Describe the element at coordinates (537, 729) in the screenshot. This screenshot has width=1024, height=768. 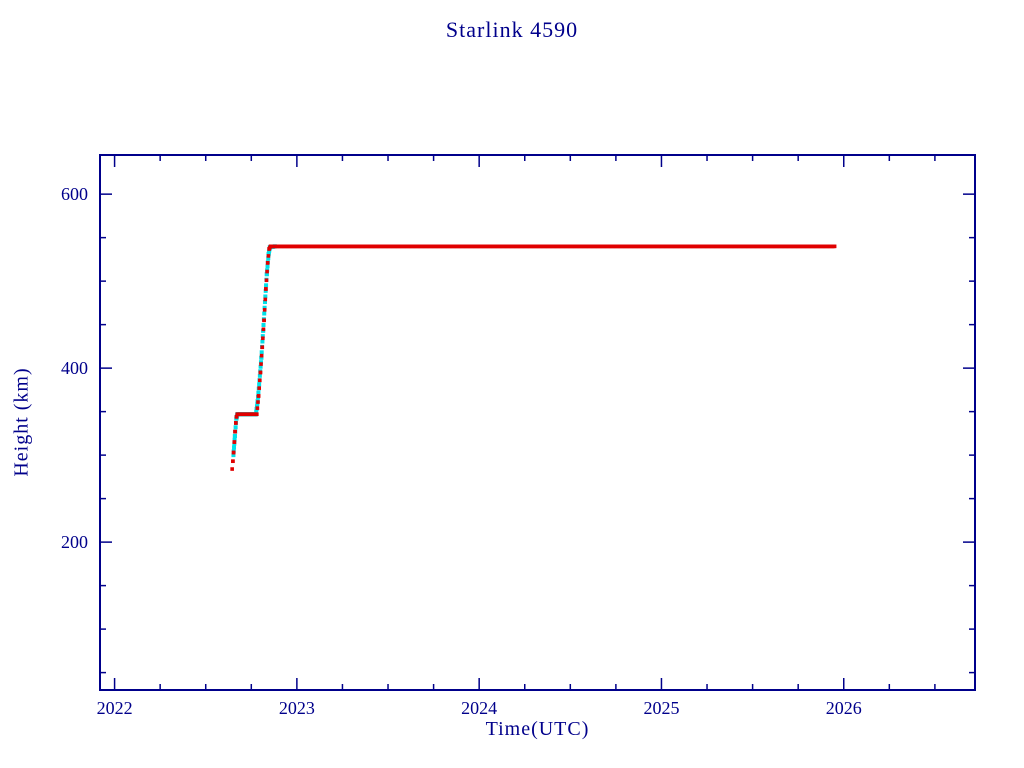
I see `x-axis-label: Time(UTC)` at that location.